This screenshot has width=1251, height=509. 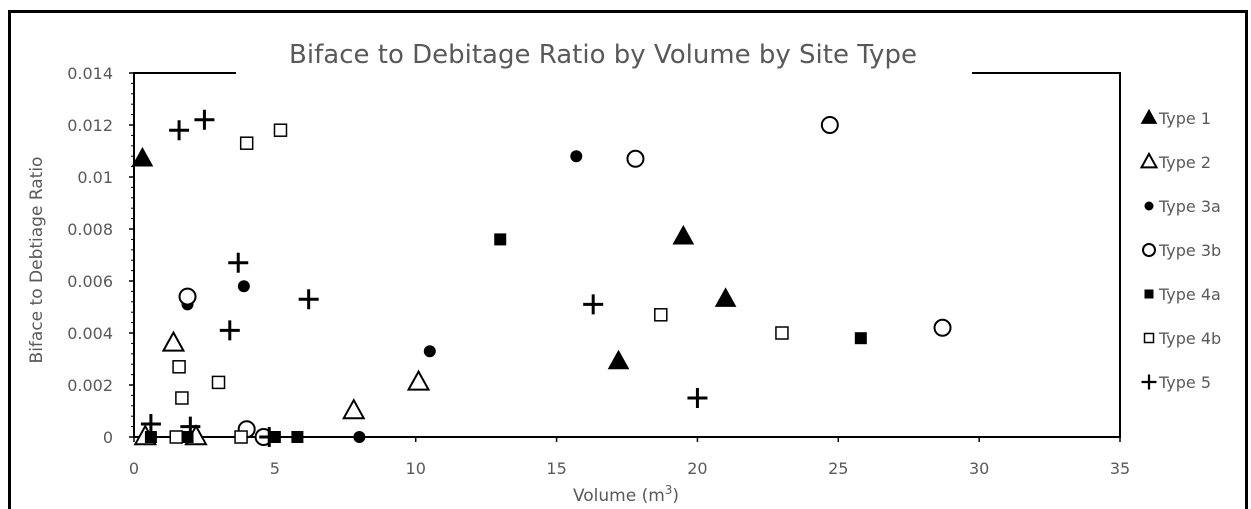 What do you see at coordinates (416, 468) in the screenshot?
I see `x-tick-label: 10` at bounding box center [416, 468].